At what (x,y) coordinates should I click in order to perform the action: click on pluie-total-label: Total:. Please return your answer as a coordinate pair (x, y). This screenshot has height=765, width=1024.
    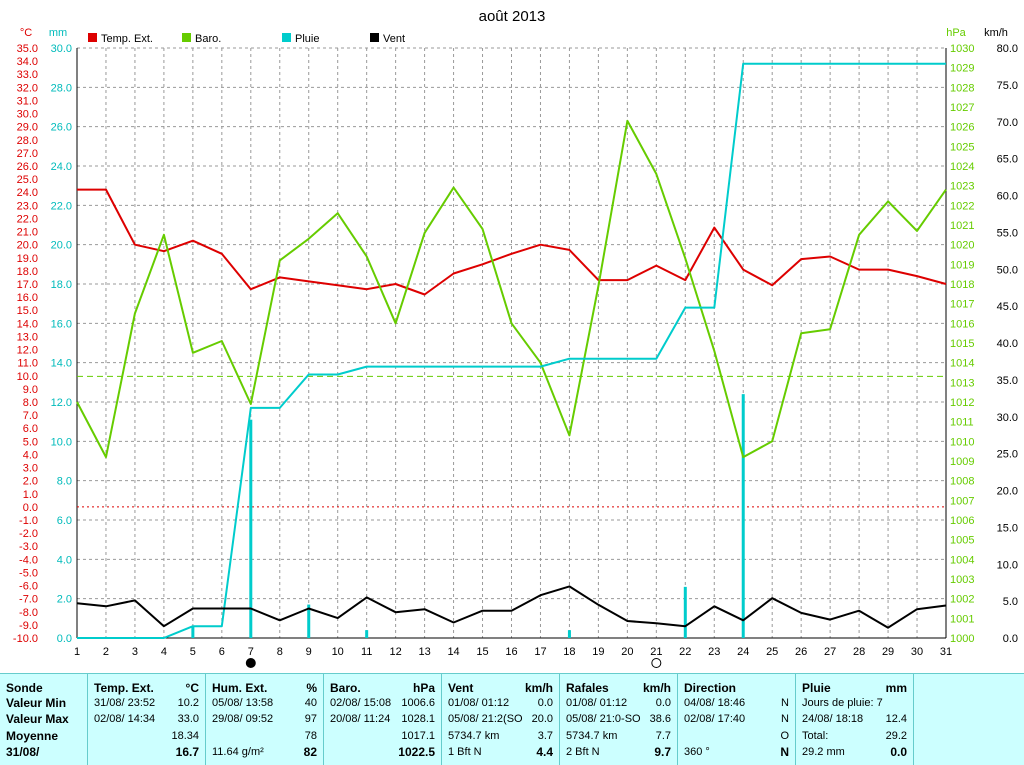
    Looking at the image, I should click on (815, 736).